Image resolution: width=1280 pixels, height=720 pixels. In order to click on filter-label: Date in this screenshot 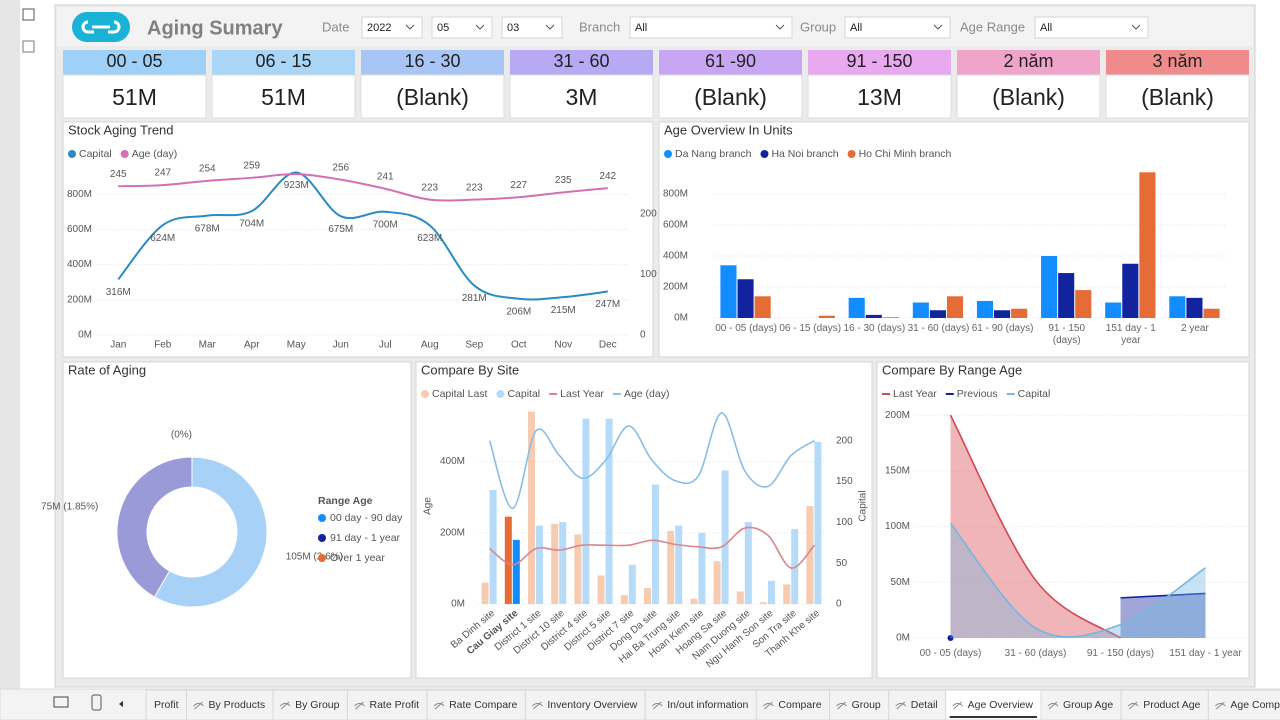, I will do `click(335, 26)`.